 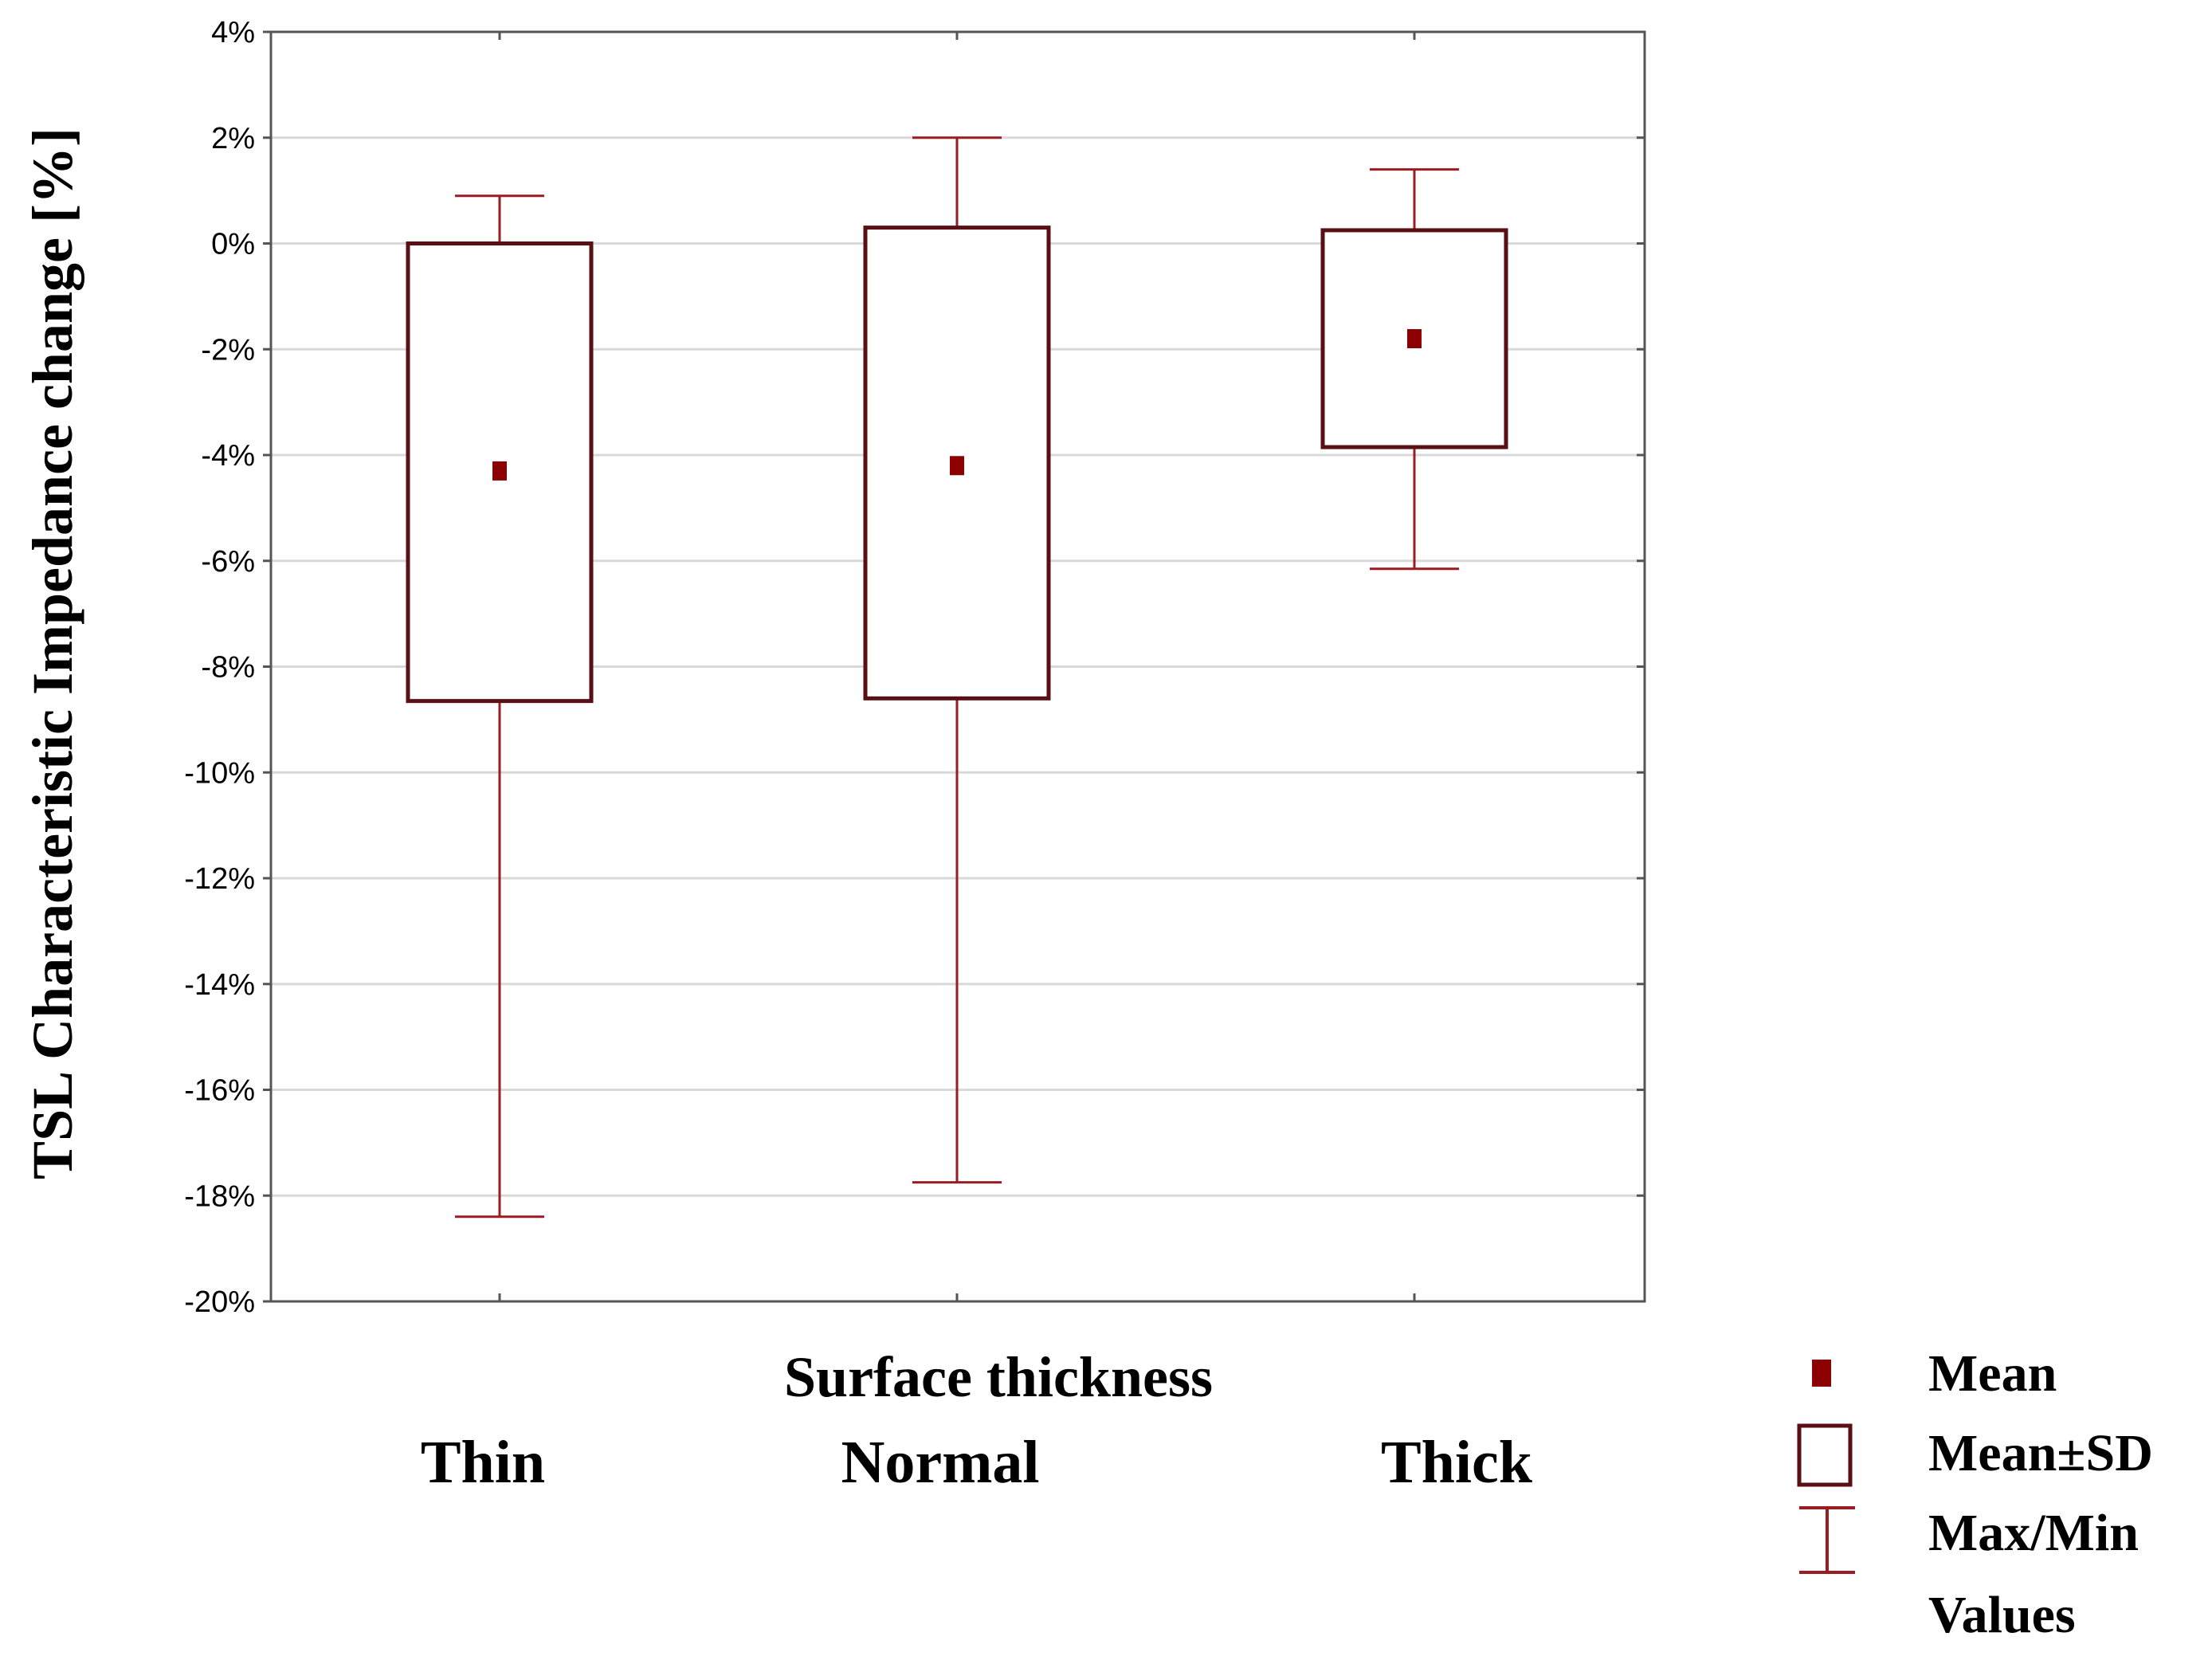 What do you see at coordinates (957, 660) in the screenshot?
I see `series-normal` at bounding box center [957, 660].